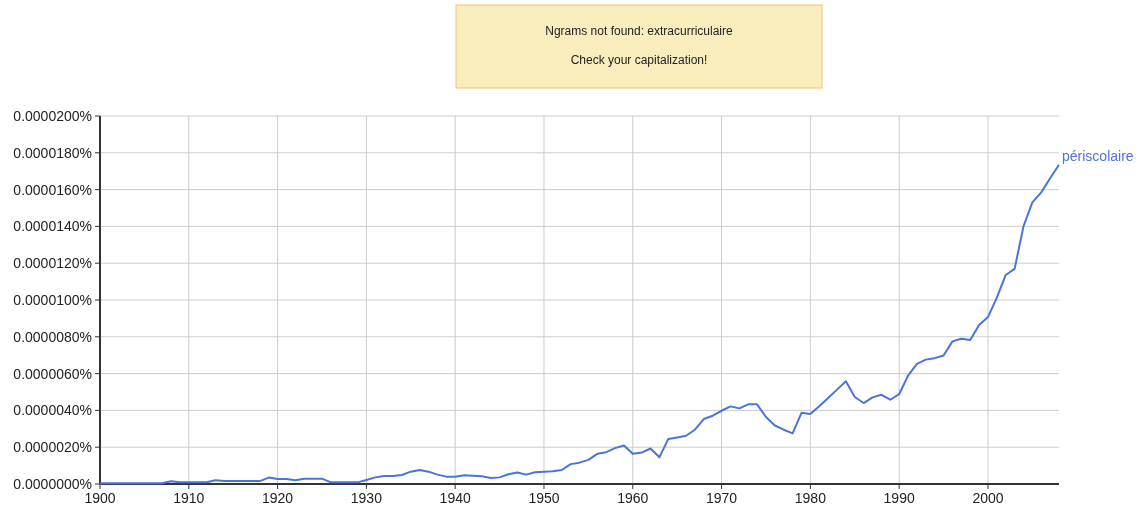  What do you see at coordinates (52, 152) in the screenshot?
I see `y-tick-label: 0.0000180%` at bounding box center [52, 152].